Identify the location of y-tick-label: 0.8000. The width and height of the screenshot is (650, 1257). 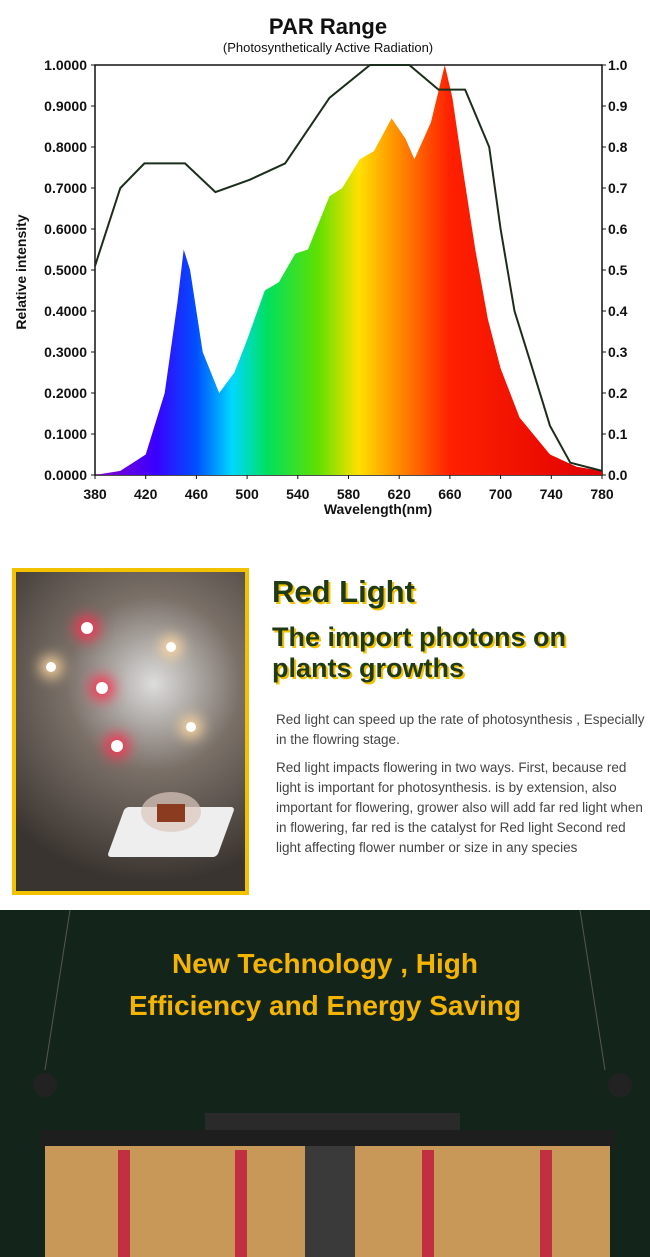
(65, 147).